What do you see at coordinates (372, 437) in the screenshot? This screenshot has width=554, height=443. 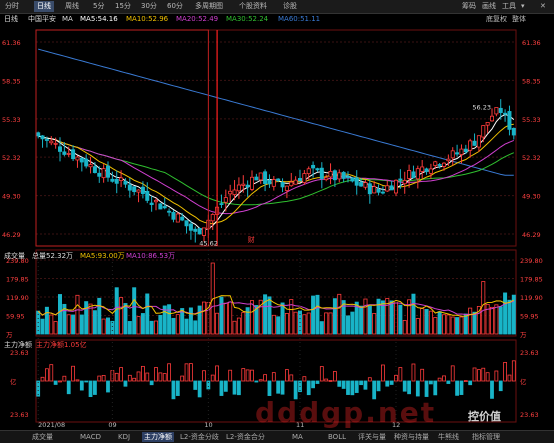 I see `indicator-tab-review: 评关与量` at bounding box center [372, 437].